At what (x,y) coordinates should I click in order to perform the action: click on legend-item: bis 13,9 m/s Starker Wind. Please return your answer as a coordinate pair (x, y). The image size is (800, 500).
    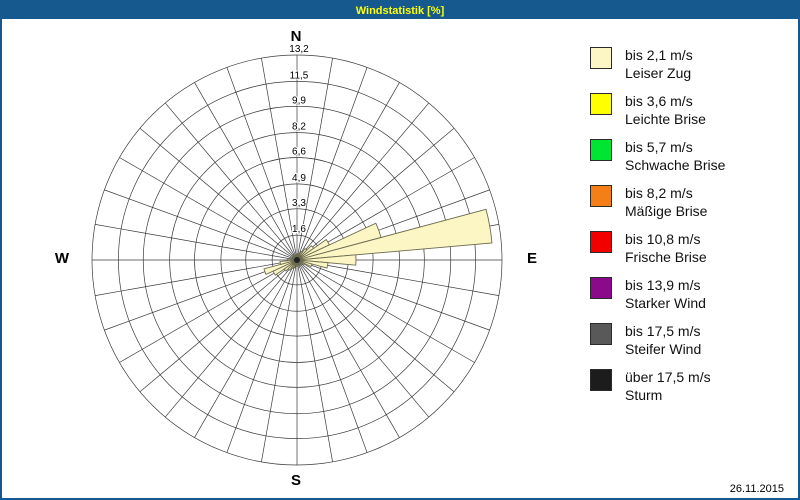
    Looking at the image, I should click on (657, 294).